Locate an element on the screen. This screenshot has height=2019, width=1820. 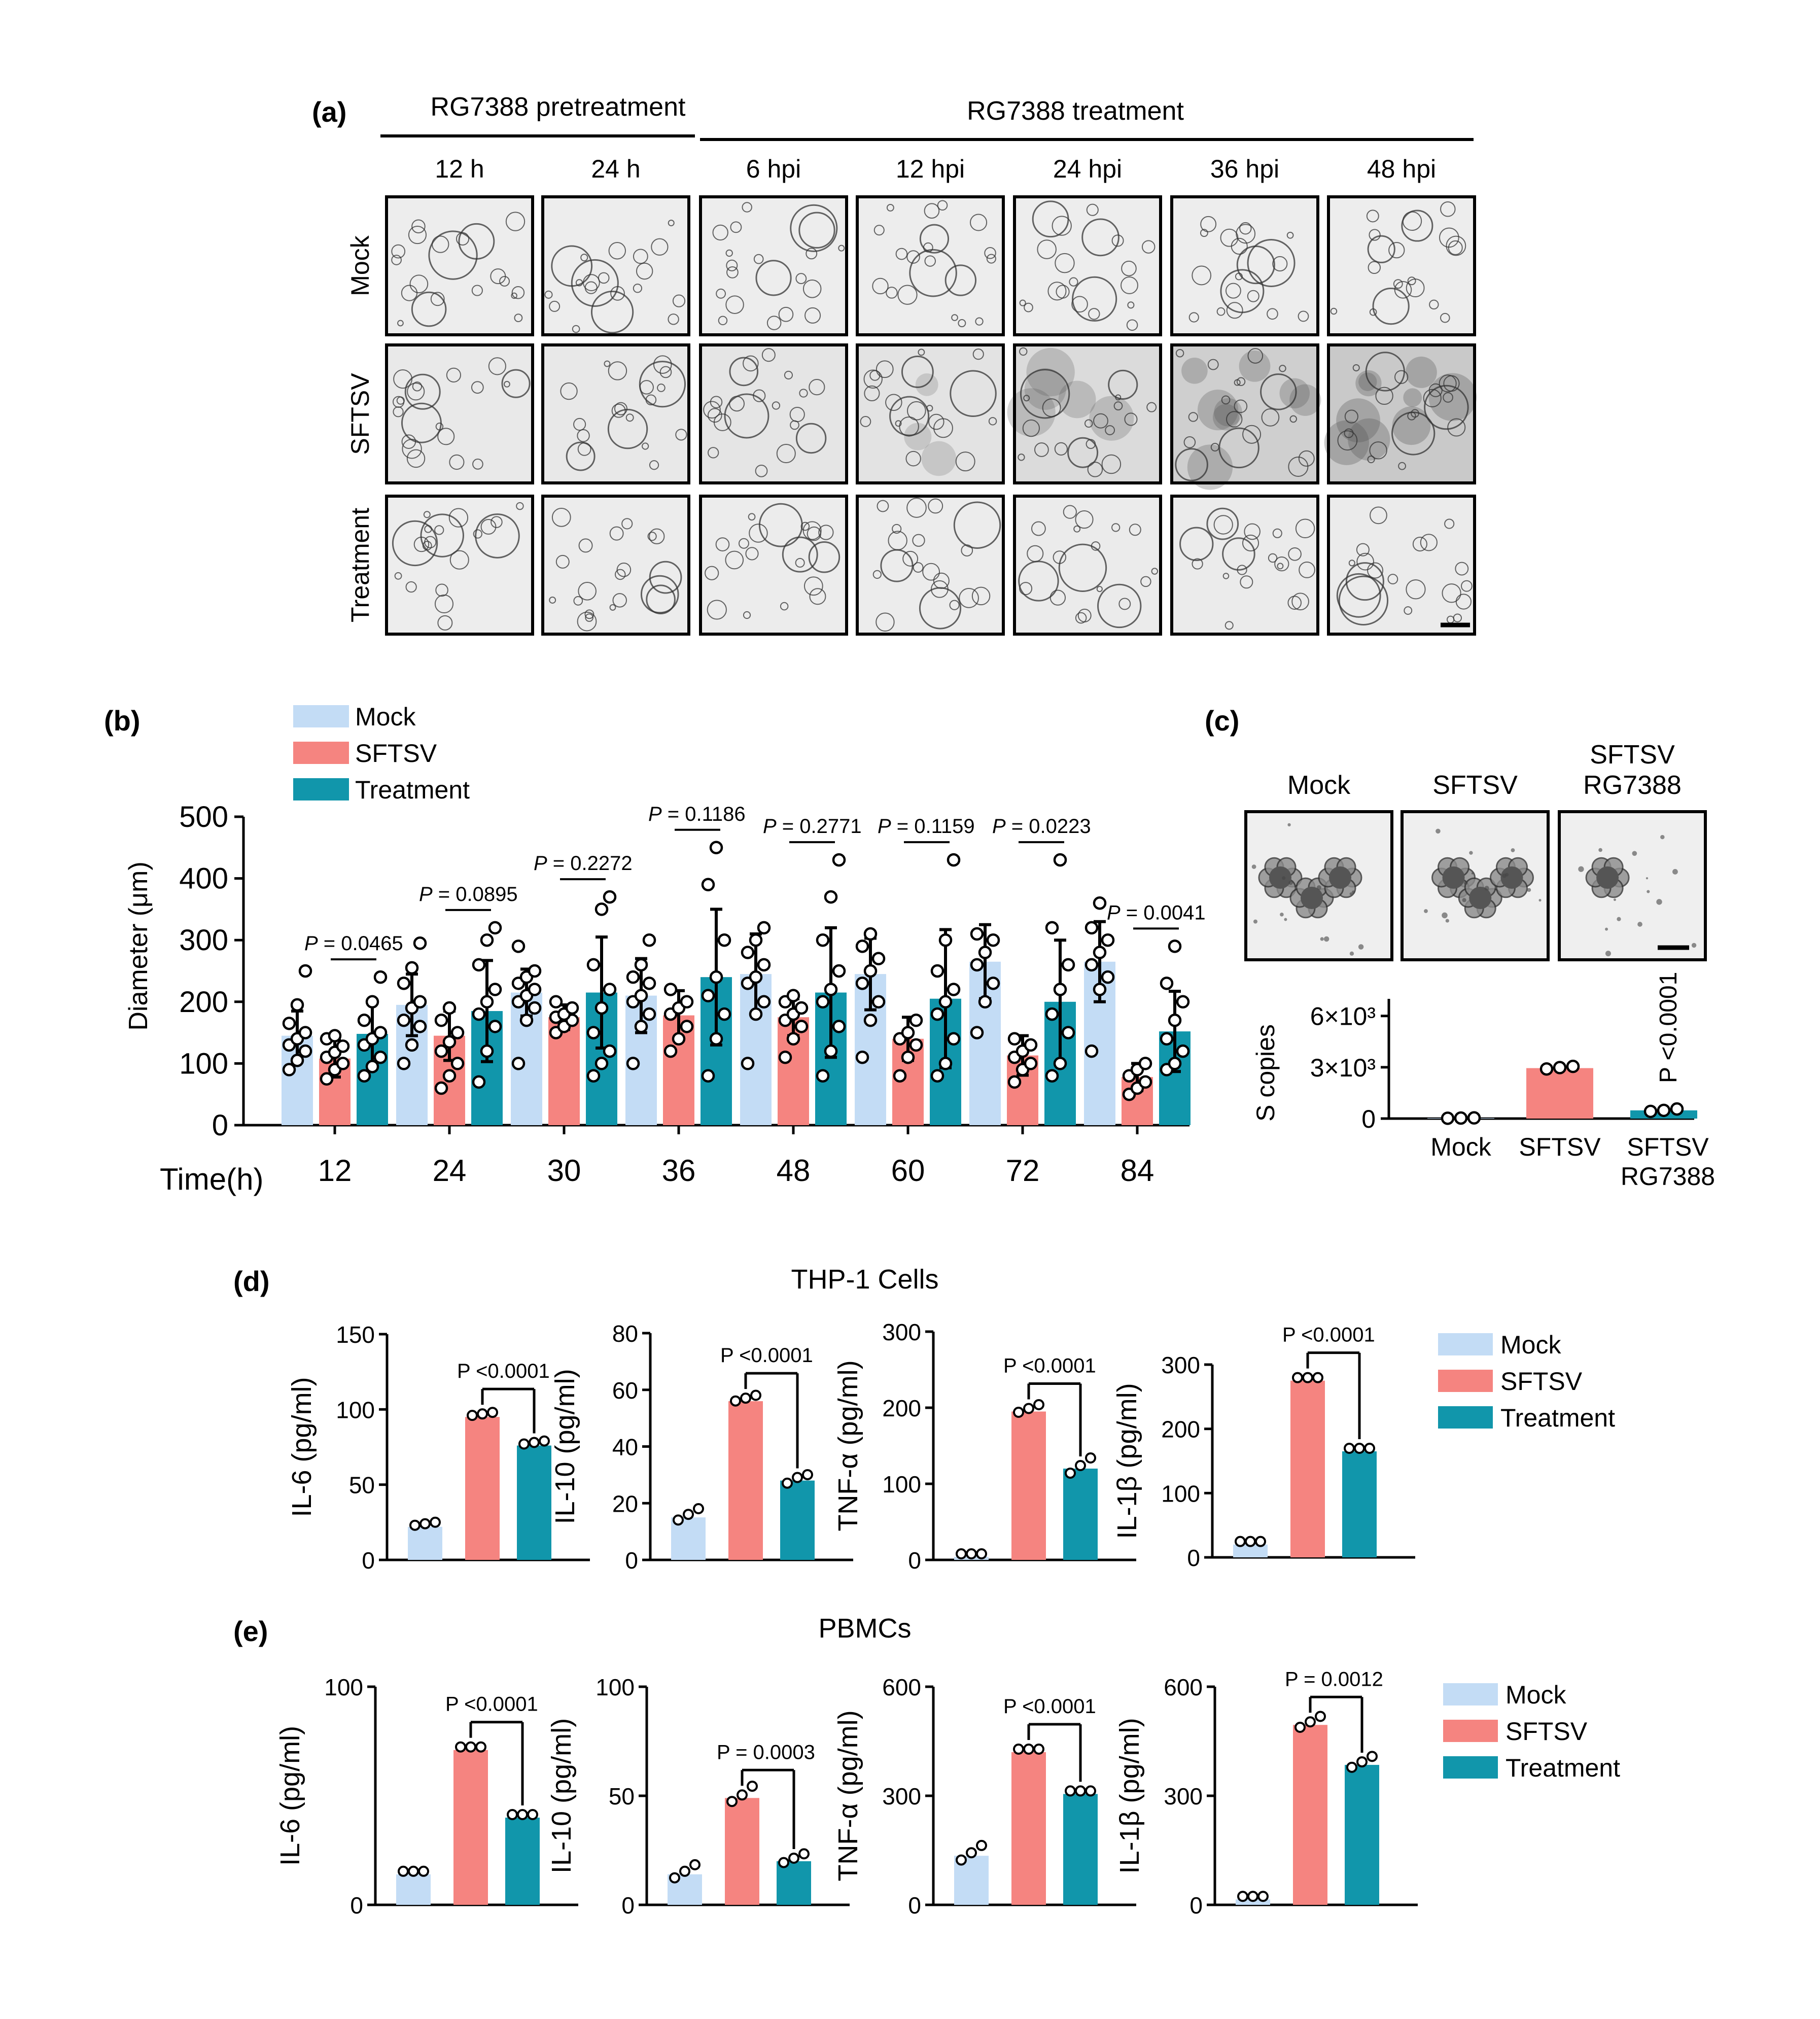
y-tick-label: 150 is located at coordinates (356, 1334).